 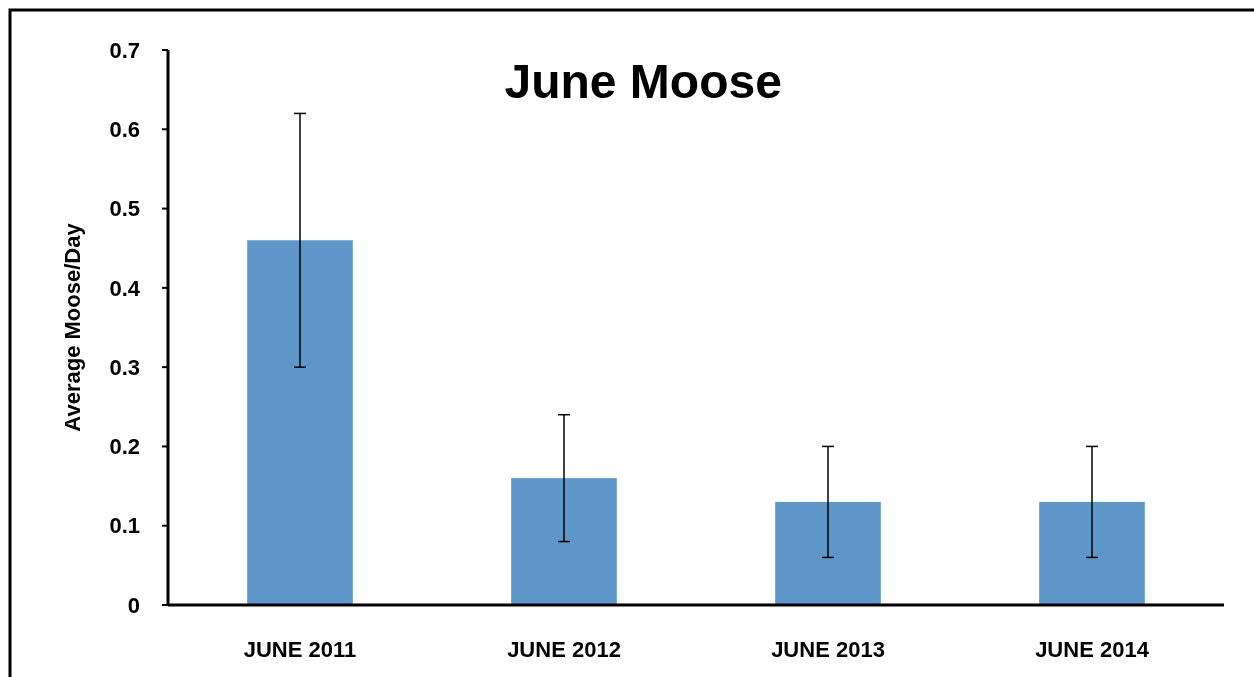 I want to click on y-tick-label: 0.1, so click(x=124, y=526).